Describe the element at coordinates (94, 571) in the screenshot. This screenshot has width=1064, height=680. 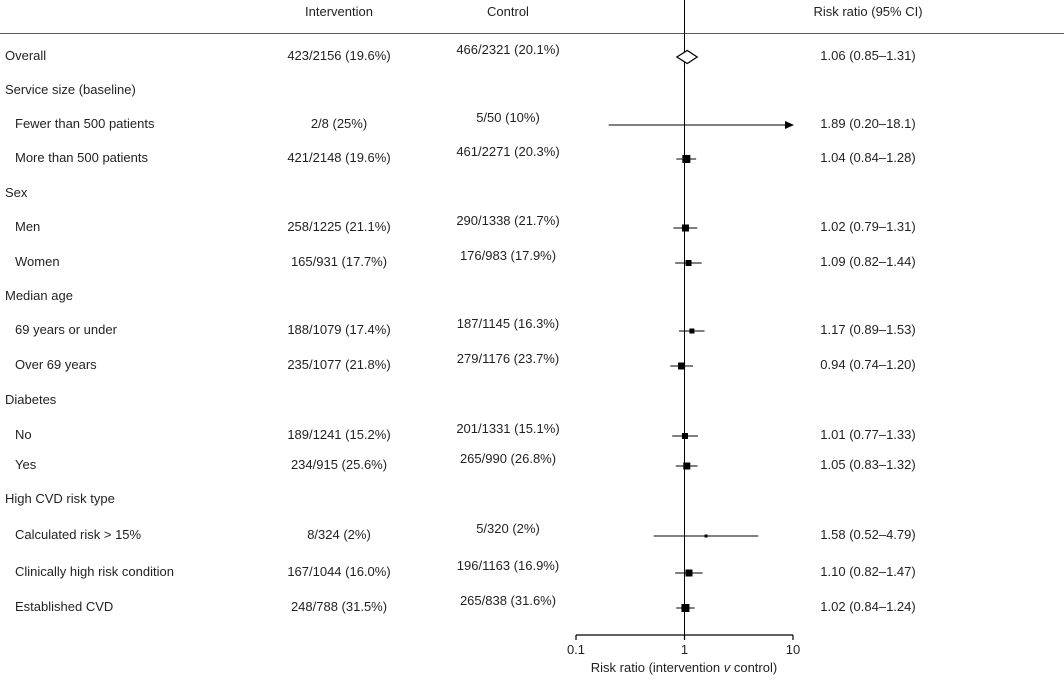
I see `row-label: Clinically high risk condition` at that location.